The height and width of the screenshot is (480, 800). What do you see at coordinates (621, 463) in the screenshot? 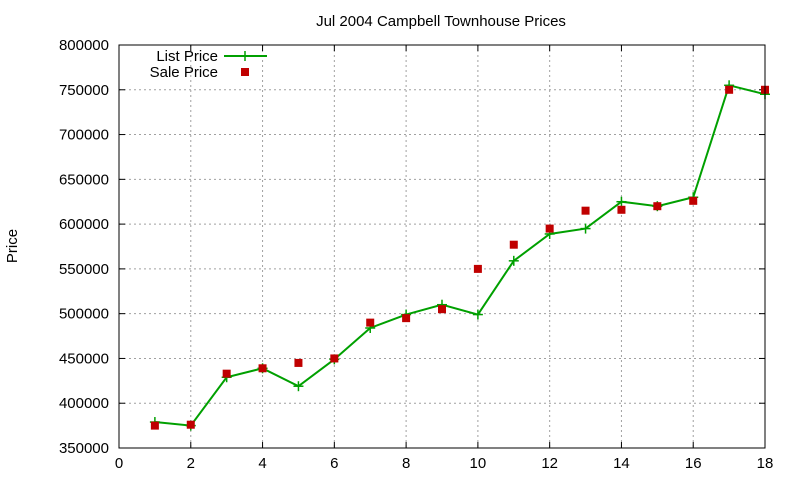
I see `x-tick-label: 14` at bounding box center [621, 463].